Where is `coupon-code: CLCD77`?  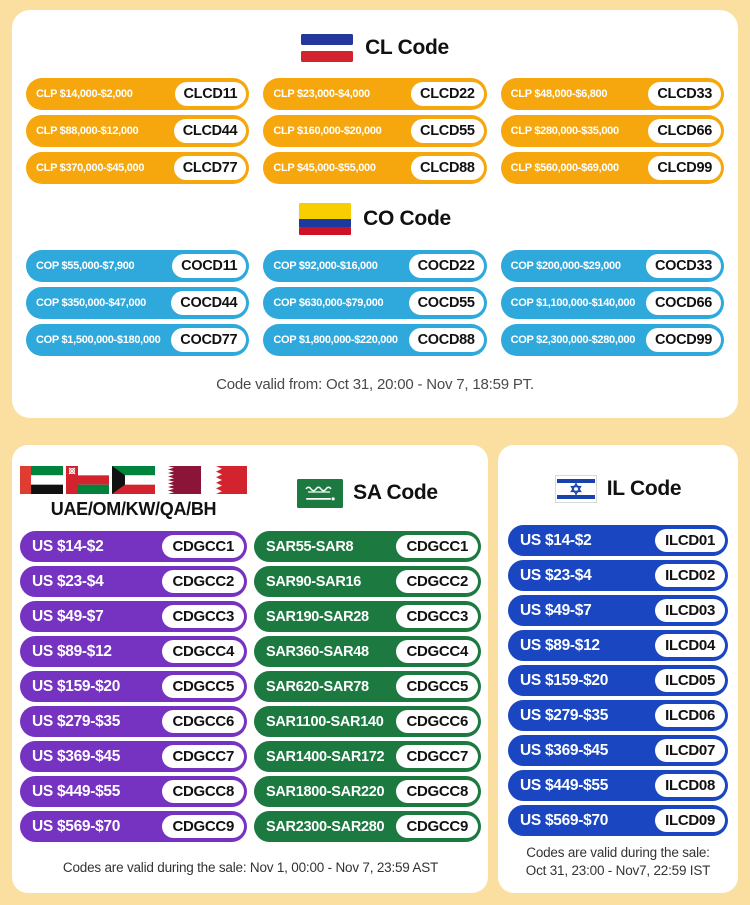 coupon-code: CLCD77 is located at coordinates (210, 168).